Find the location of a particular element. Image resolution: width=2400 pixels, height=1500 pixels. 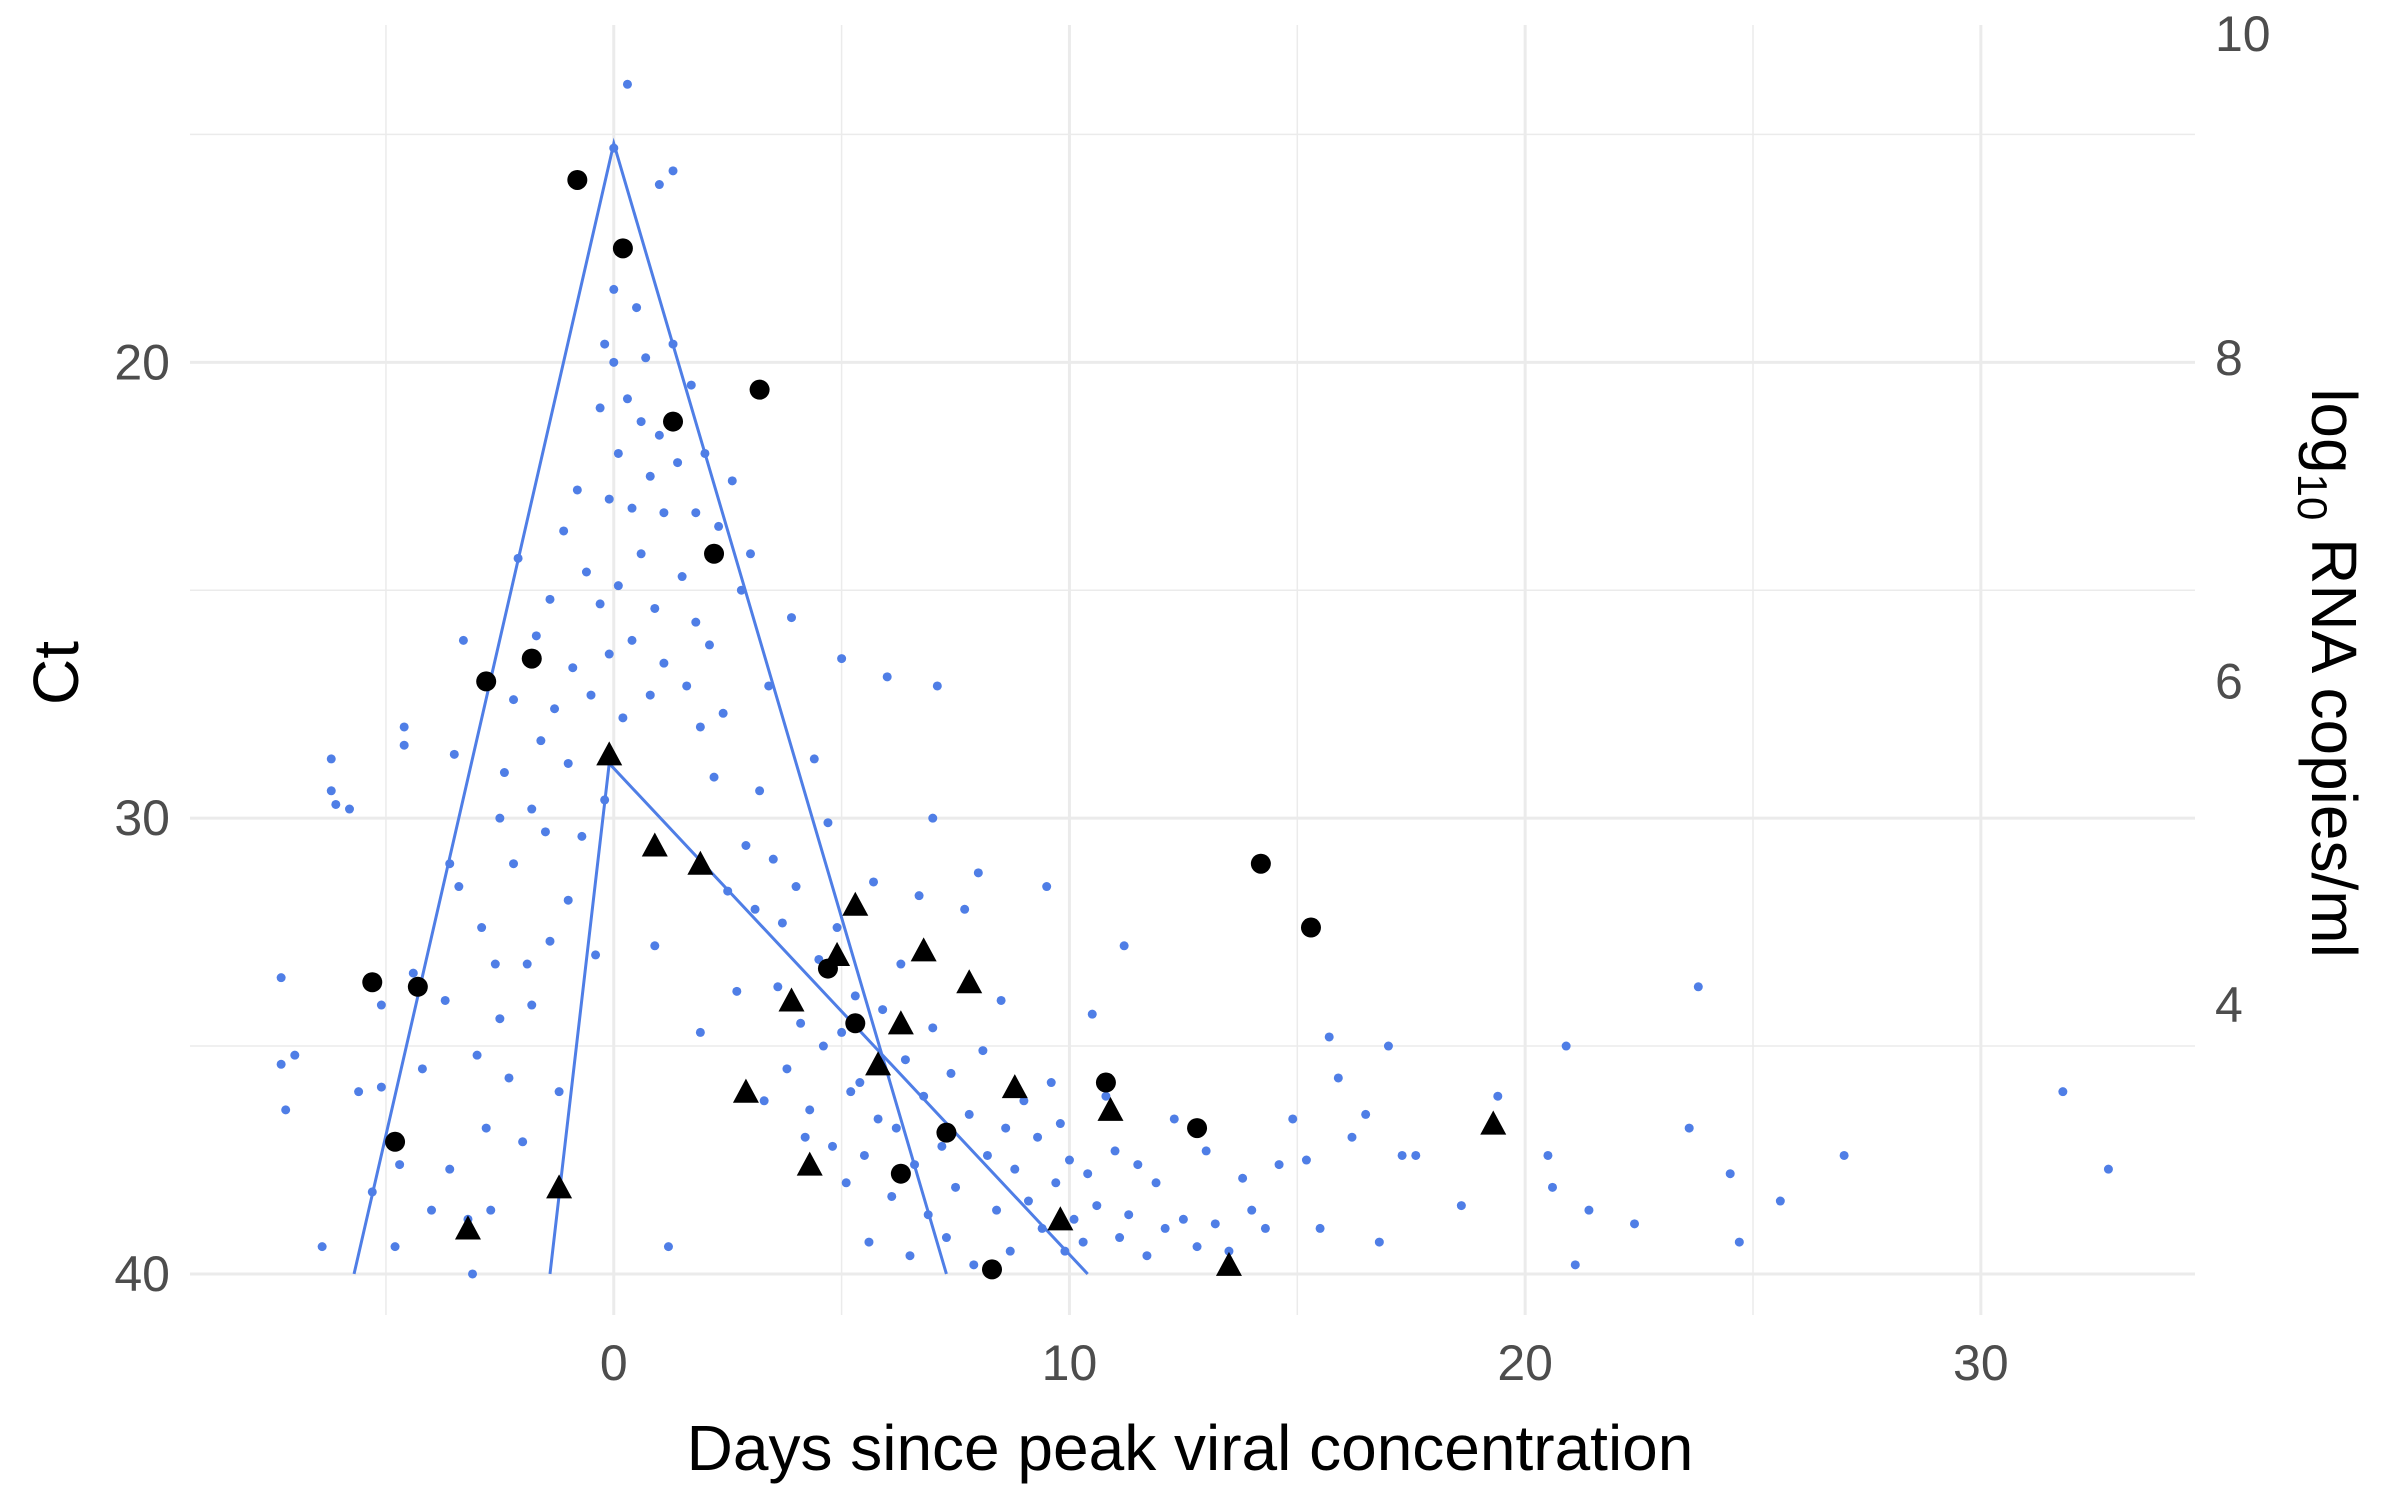

secondary-y-axis-title: log10 RNA copies/ml is located at coordinates (2329, 673).